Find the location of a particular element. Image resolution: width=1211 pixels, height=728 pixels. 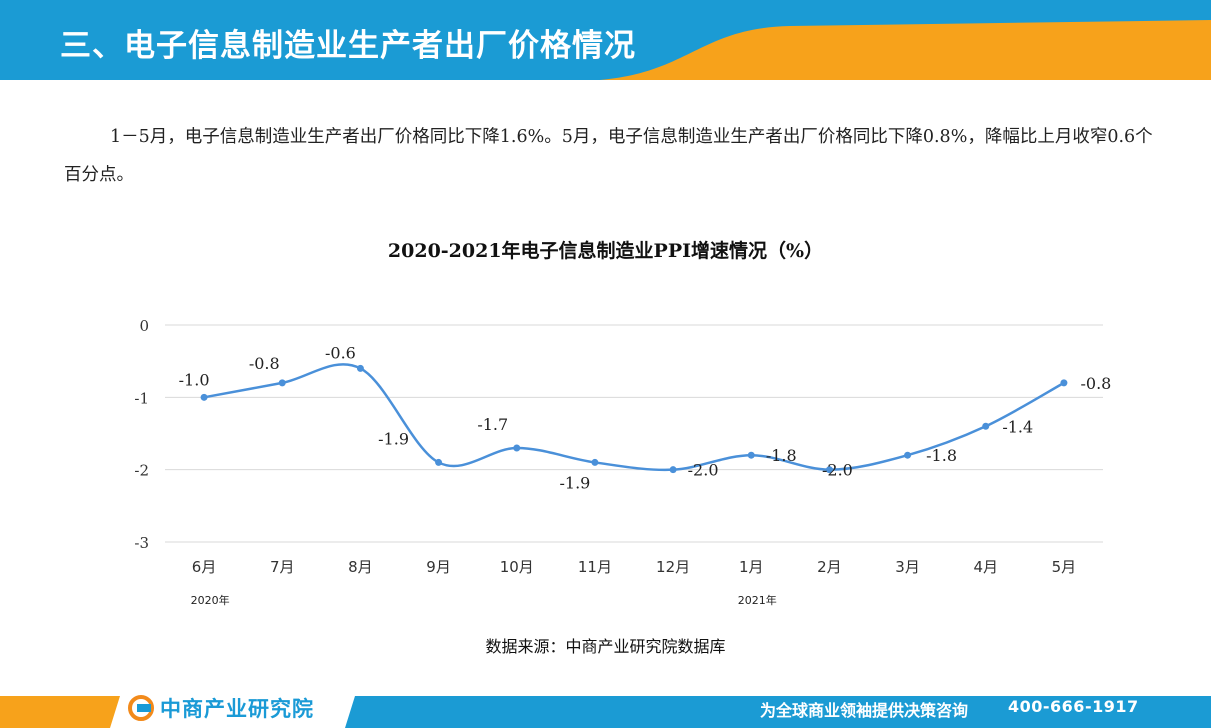

data-label: -0.6 is located at coordinates (340, 352).